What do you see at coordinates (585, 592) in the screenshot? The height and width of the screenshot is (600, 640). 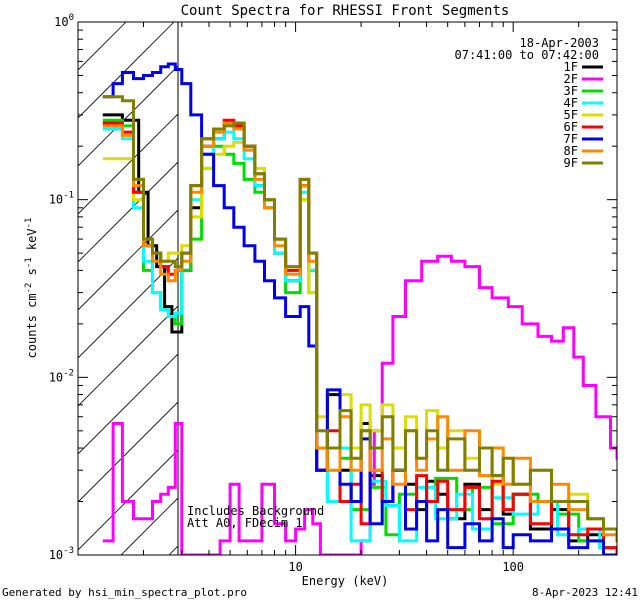 I see `footer-timestamp: 8-Apr-2023 12:41` at bounding box center [585, 592].